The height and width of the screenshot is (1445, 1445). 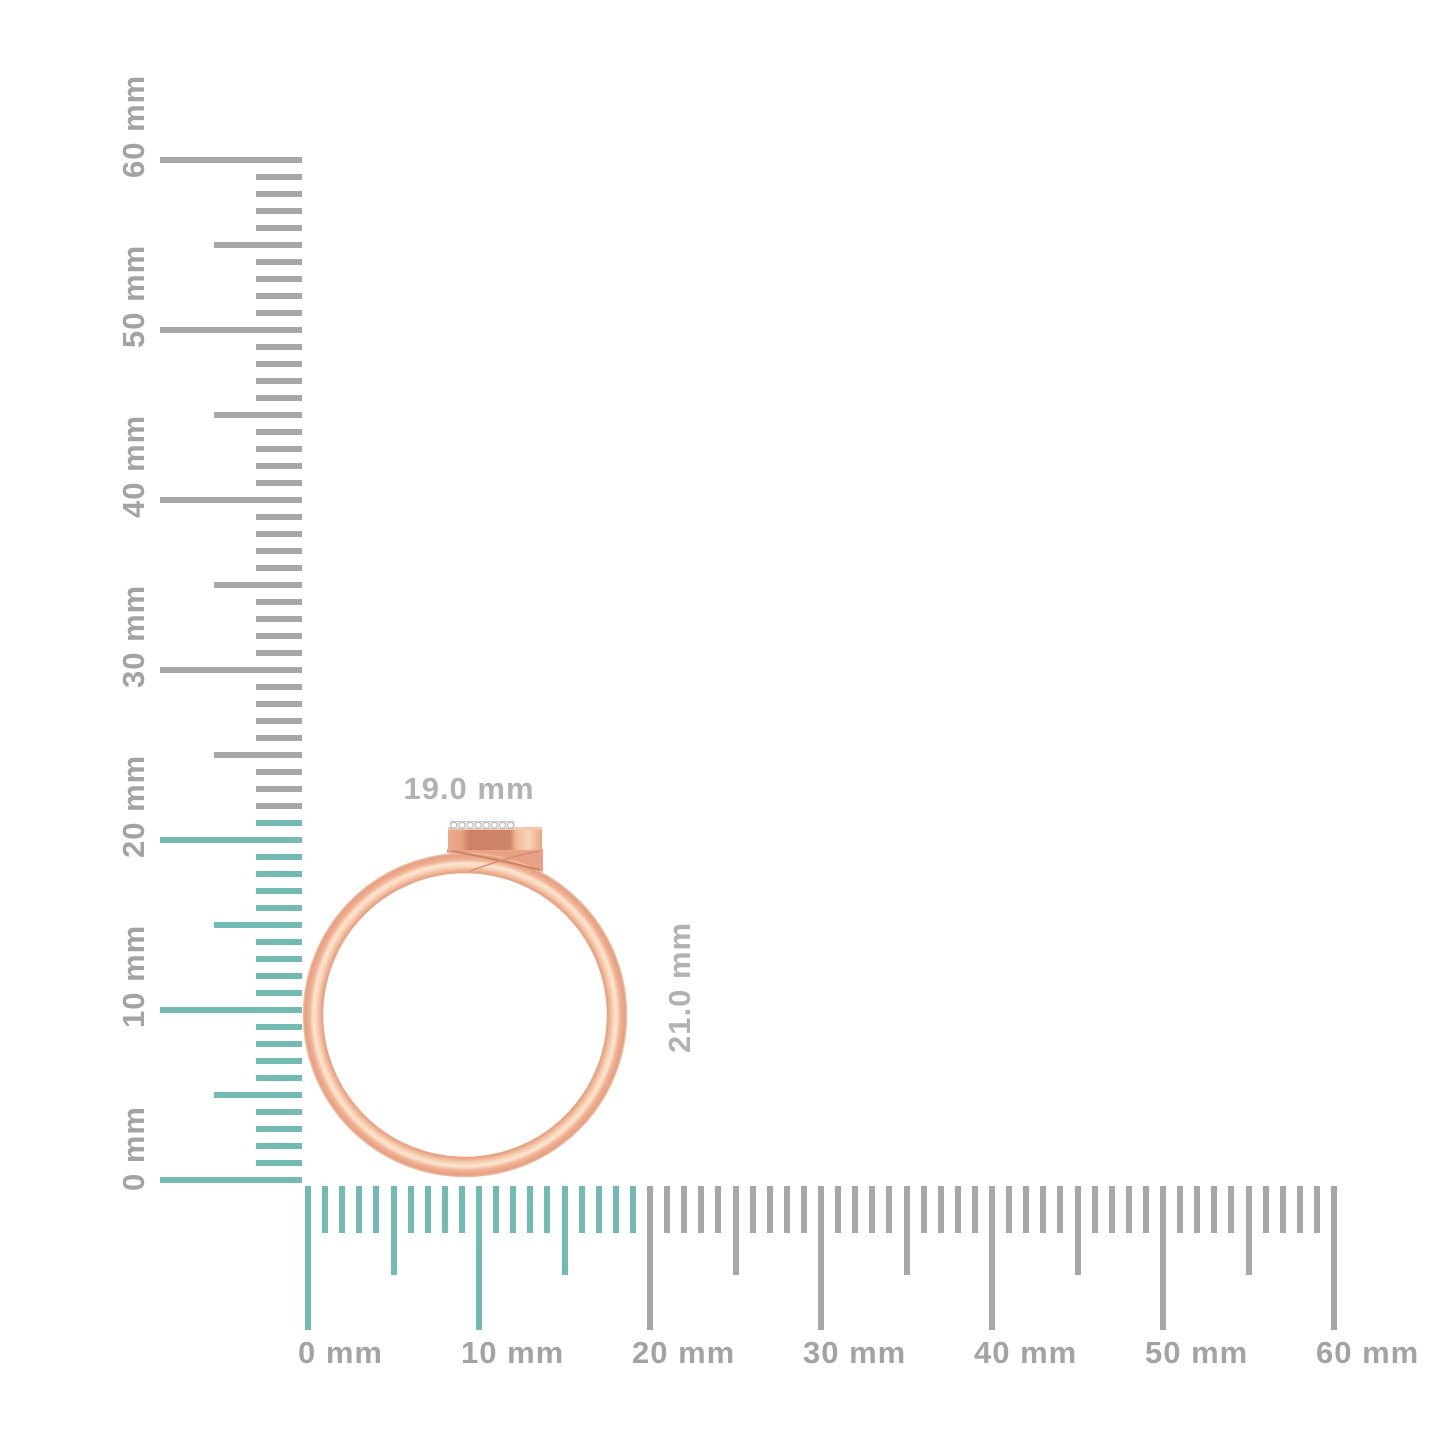 I want to click on vertical-tick-36mm, so click(x=279, y=568).